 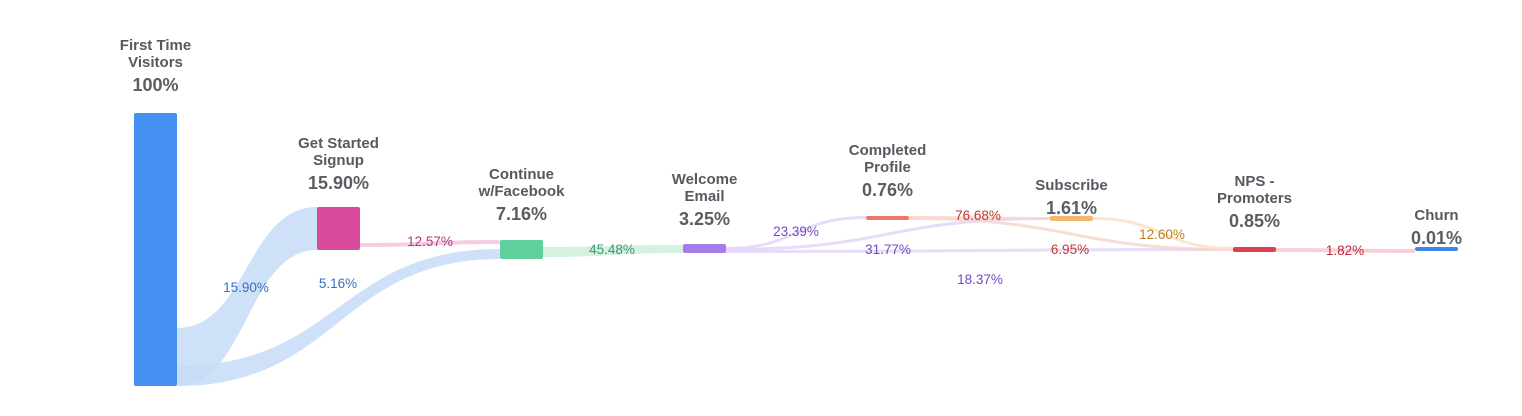 I want to click on flow-nps-to-churn, so click(x=1345, y=250).